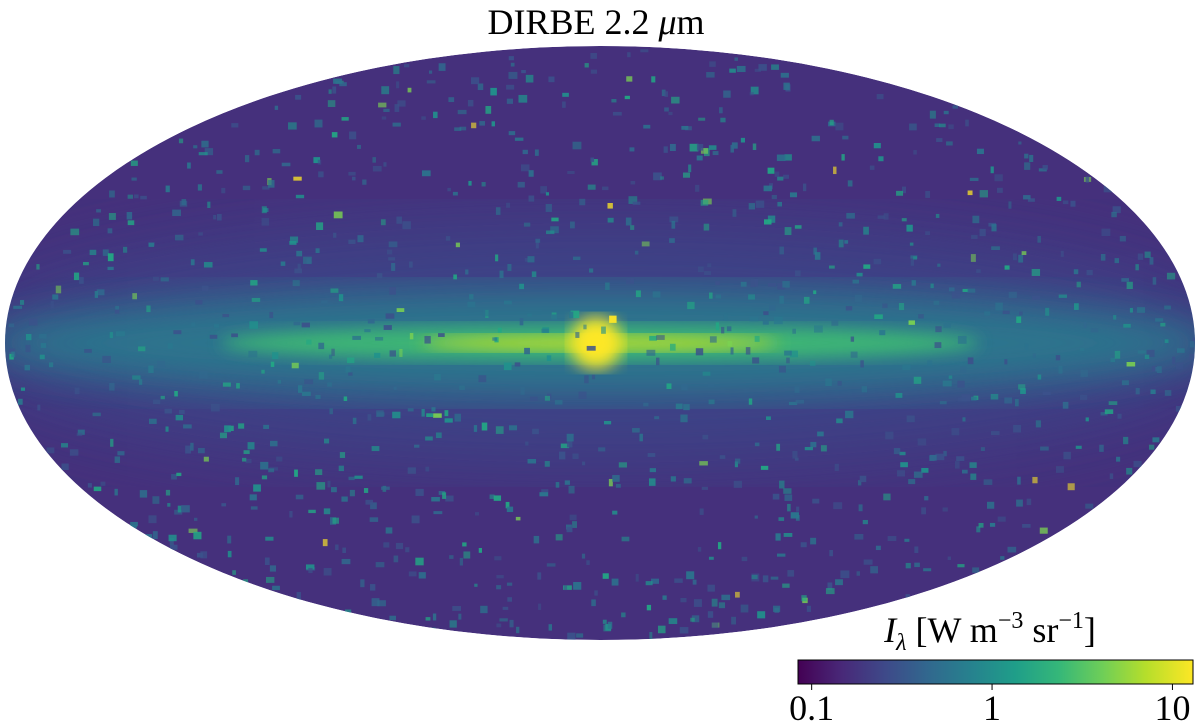  I want to click on label-part: sr, so click(1040, 630).